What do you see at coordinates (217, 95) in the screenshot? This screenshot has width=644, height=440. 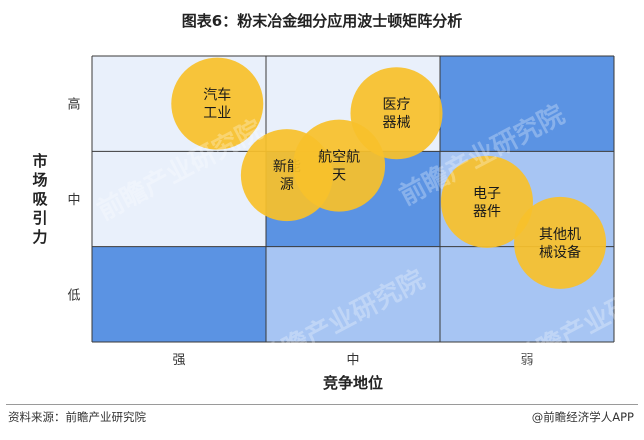 I see `bubble-label: 汽车` at bounding box center [217, 95].